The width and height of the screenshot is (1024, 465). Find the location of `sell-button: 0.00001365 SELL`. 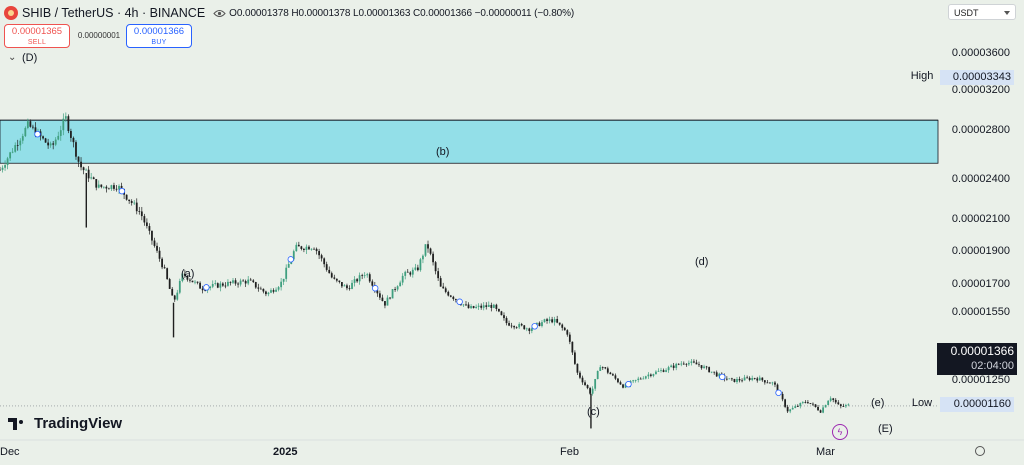

sell-button: 0.00001365 SELL is located at coordinates (37, 36).